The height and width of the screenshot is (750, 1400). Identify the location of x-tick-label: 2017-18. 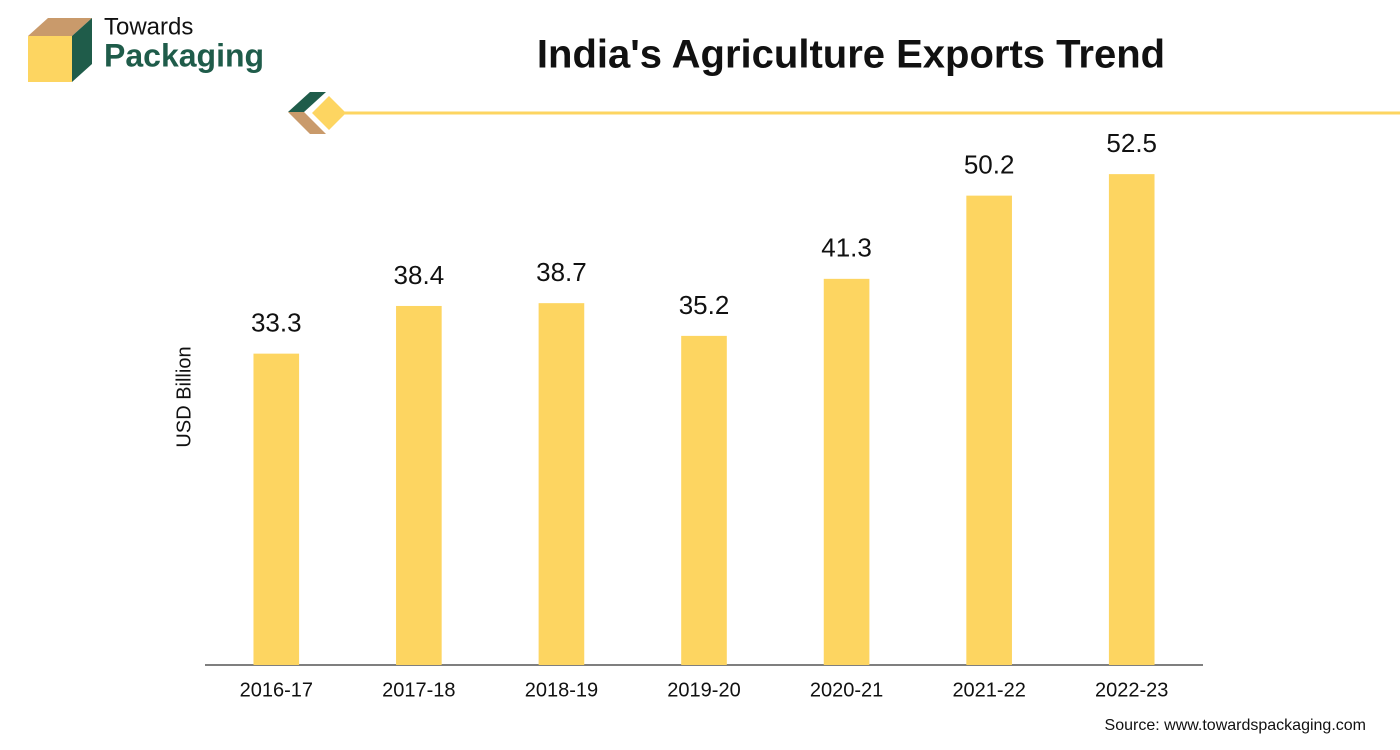
(418, 690).